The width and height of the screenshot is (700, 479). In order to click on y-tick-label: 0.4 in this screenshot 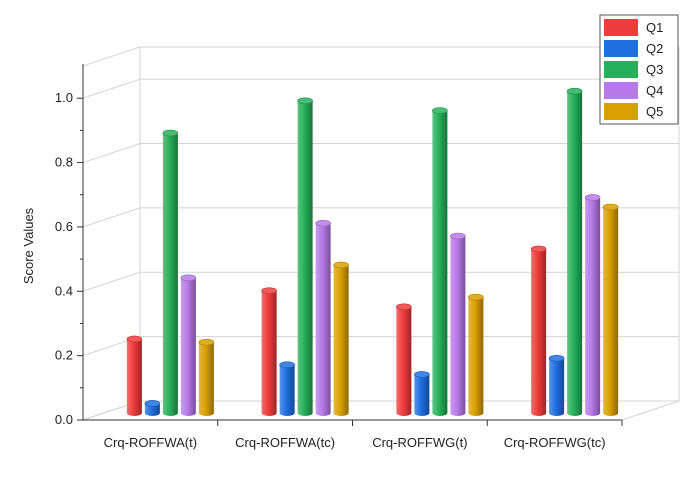, I will do `click(64, 290)`.